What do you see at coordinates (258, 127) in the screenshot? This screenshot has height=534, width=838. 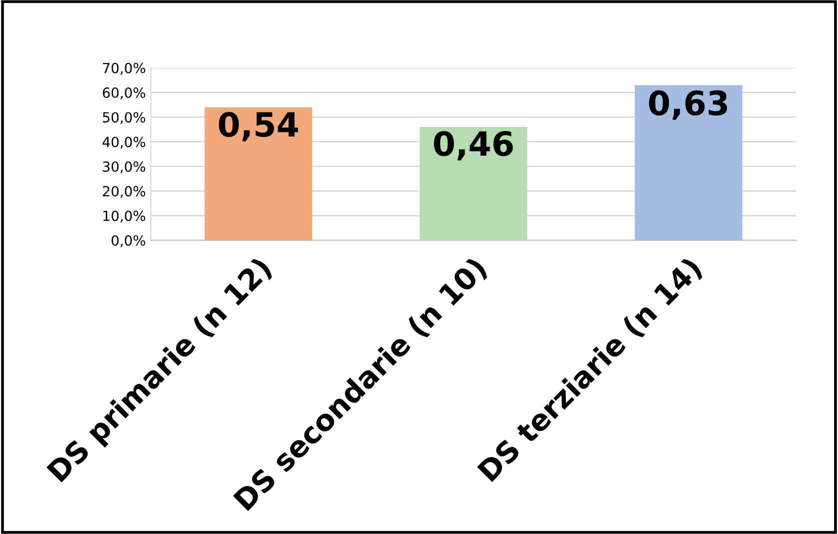 I see `data-label: 0,54` at bounding box center [258, 127].